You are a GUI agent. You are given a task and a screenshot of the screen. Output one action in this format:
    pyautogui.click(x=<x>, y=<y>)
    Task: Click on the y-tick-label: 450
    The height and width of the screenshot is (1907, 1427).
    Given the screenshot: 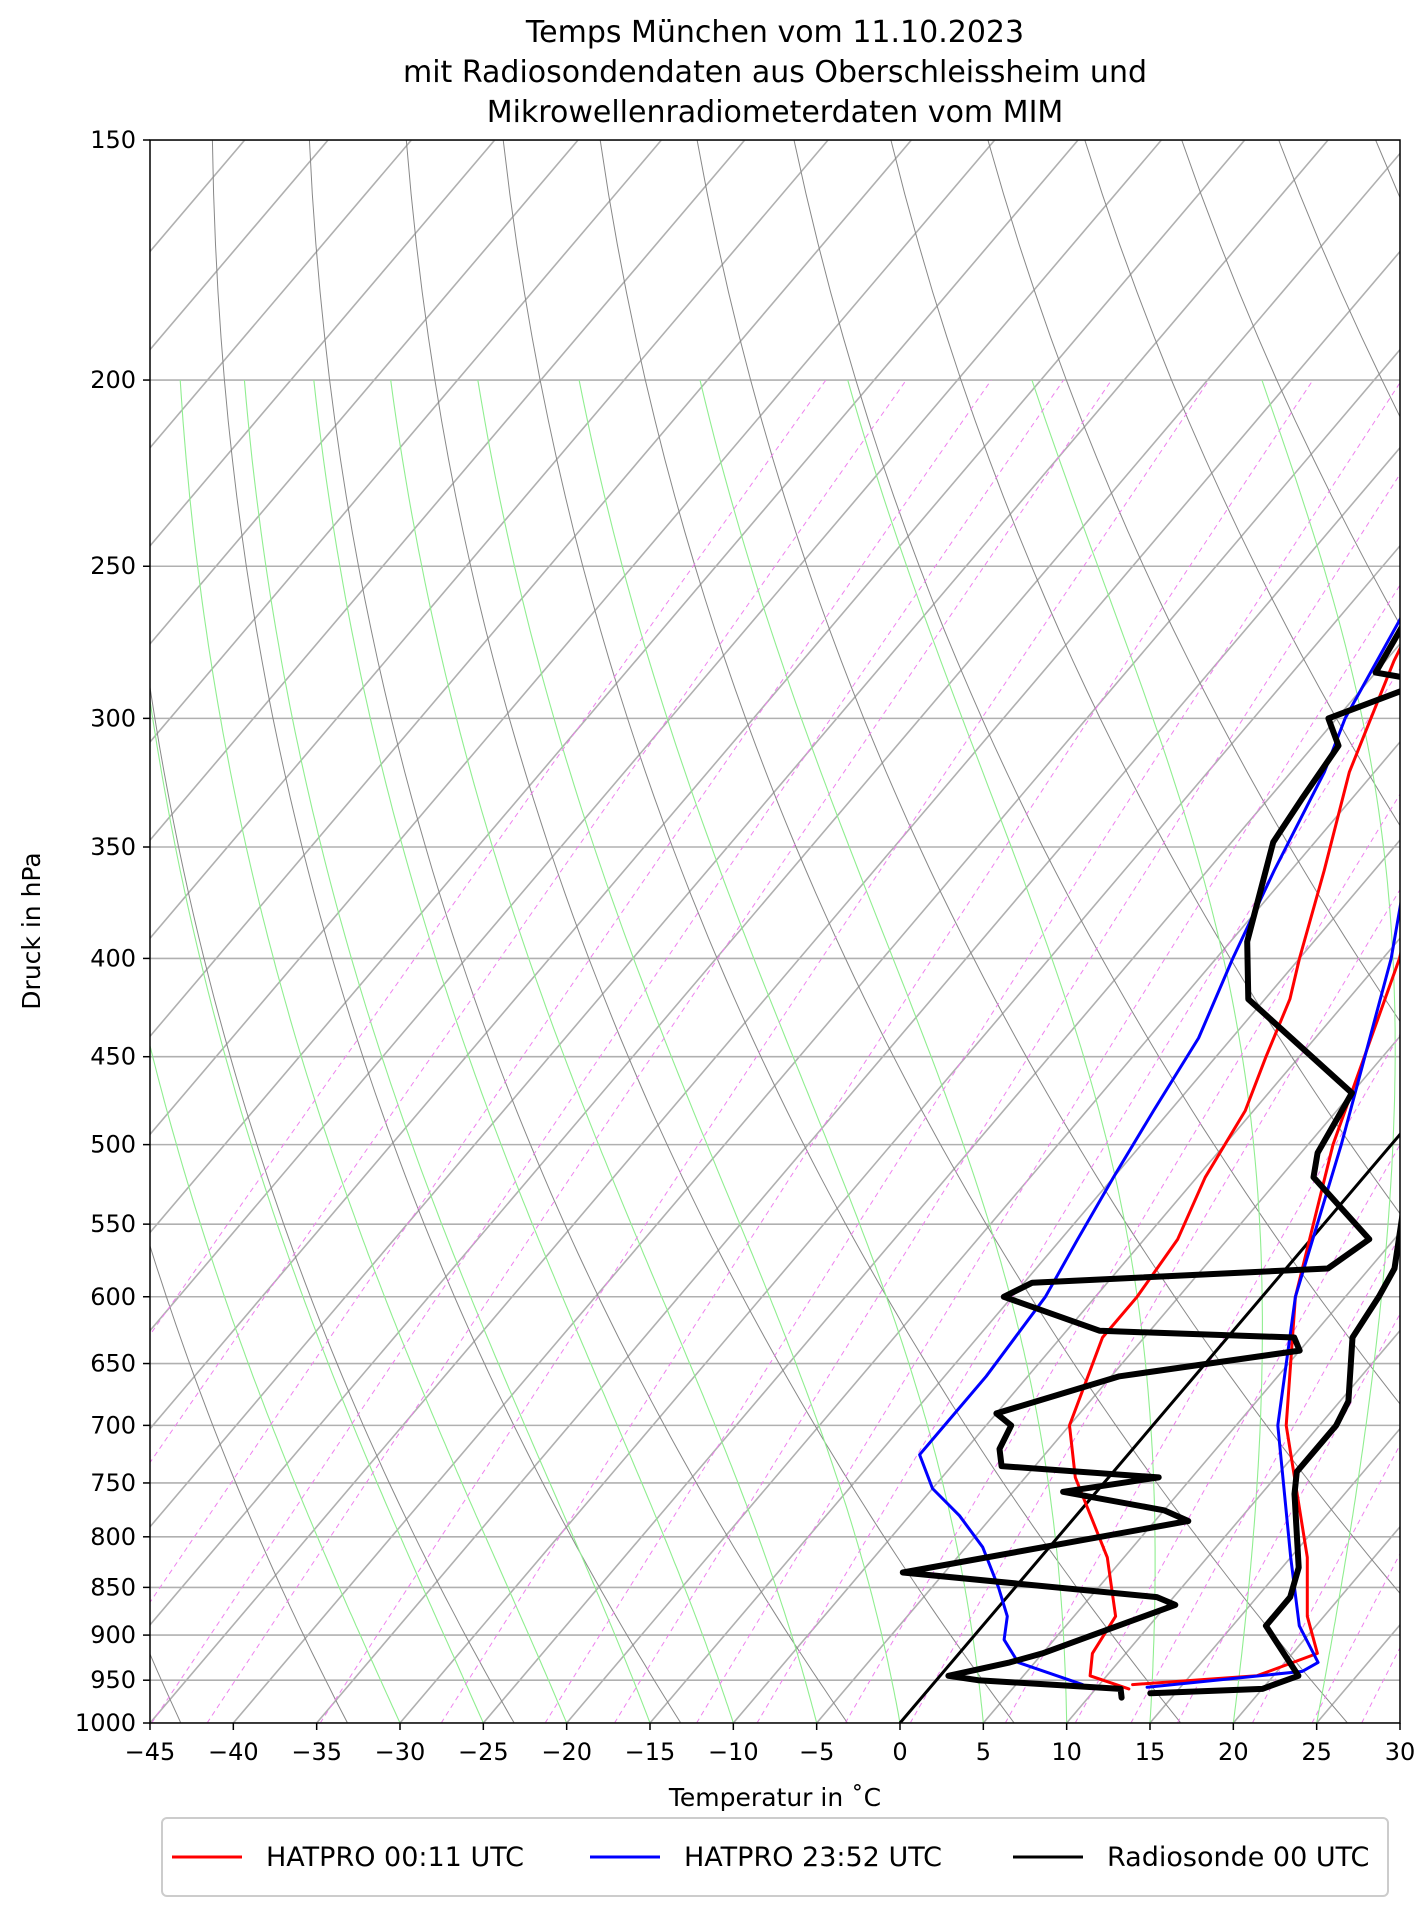 What is the action you would take?
    pyautogui.click(x=113, y=1057)
    